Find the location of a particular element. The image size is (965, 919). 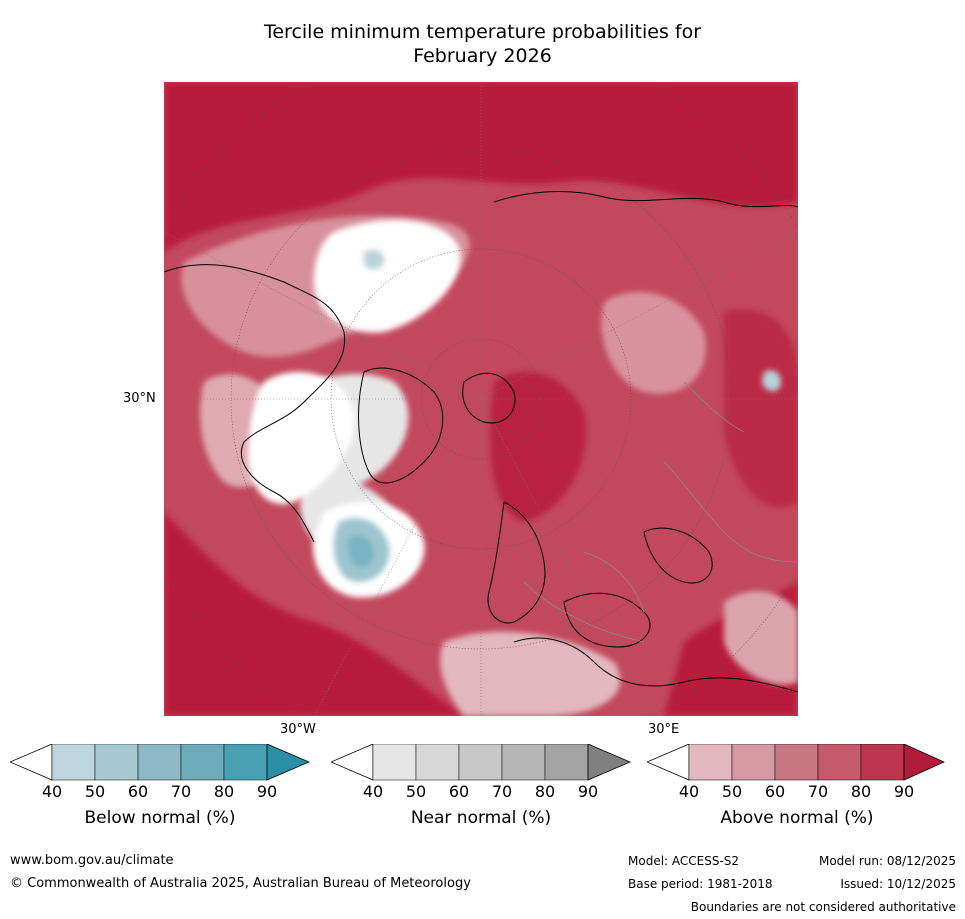

colorbar-above-label: Above normal (%) is located at coordinates (797, 818).